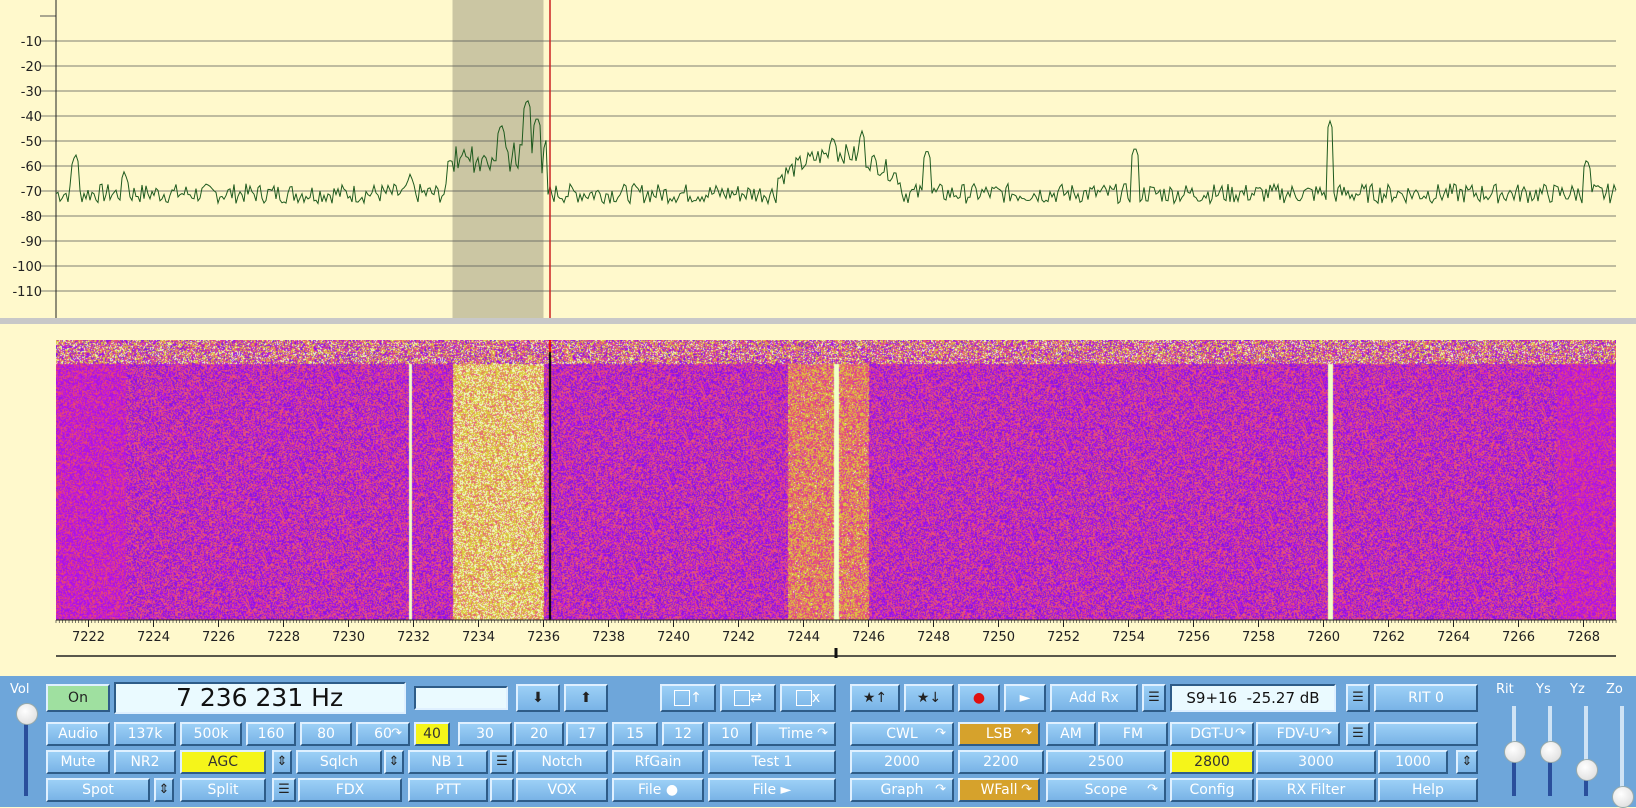 Image resolution: width=1636 pixels, height=808 pixels. Describe the element at coordinates (1316, 790) in the screenshot. I see `rx-filter-button: RX Filter` at that location.